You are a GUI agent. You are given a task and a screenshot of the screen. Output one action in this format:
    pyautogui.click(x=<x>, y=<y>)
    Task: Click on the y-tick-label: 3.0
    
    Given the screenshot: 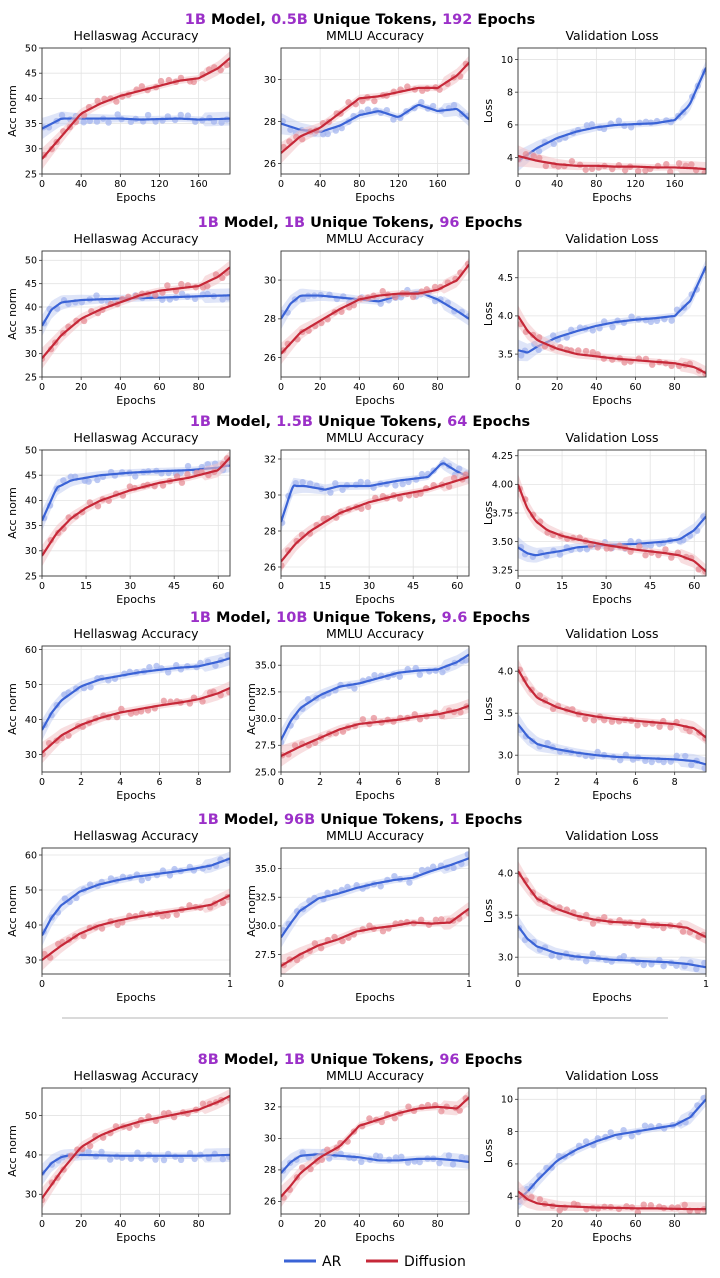 What is the action you would take?
    pyautogui.click(x=505, y=756)
    